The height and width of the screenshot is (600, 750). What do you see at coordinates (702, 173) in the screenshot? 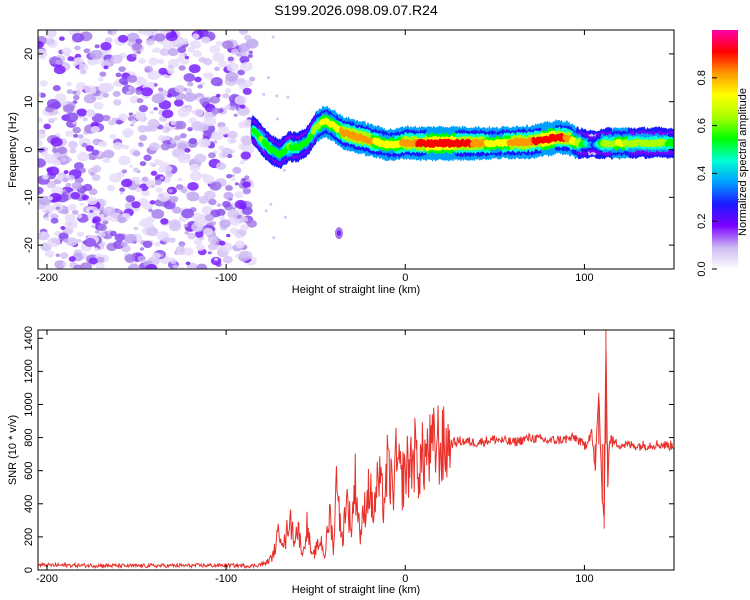
I see `colorbar-tick-label: 0.4` at bounding box center [702, 173].